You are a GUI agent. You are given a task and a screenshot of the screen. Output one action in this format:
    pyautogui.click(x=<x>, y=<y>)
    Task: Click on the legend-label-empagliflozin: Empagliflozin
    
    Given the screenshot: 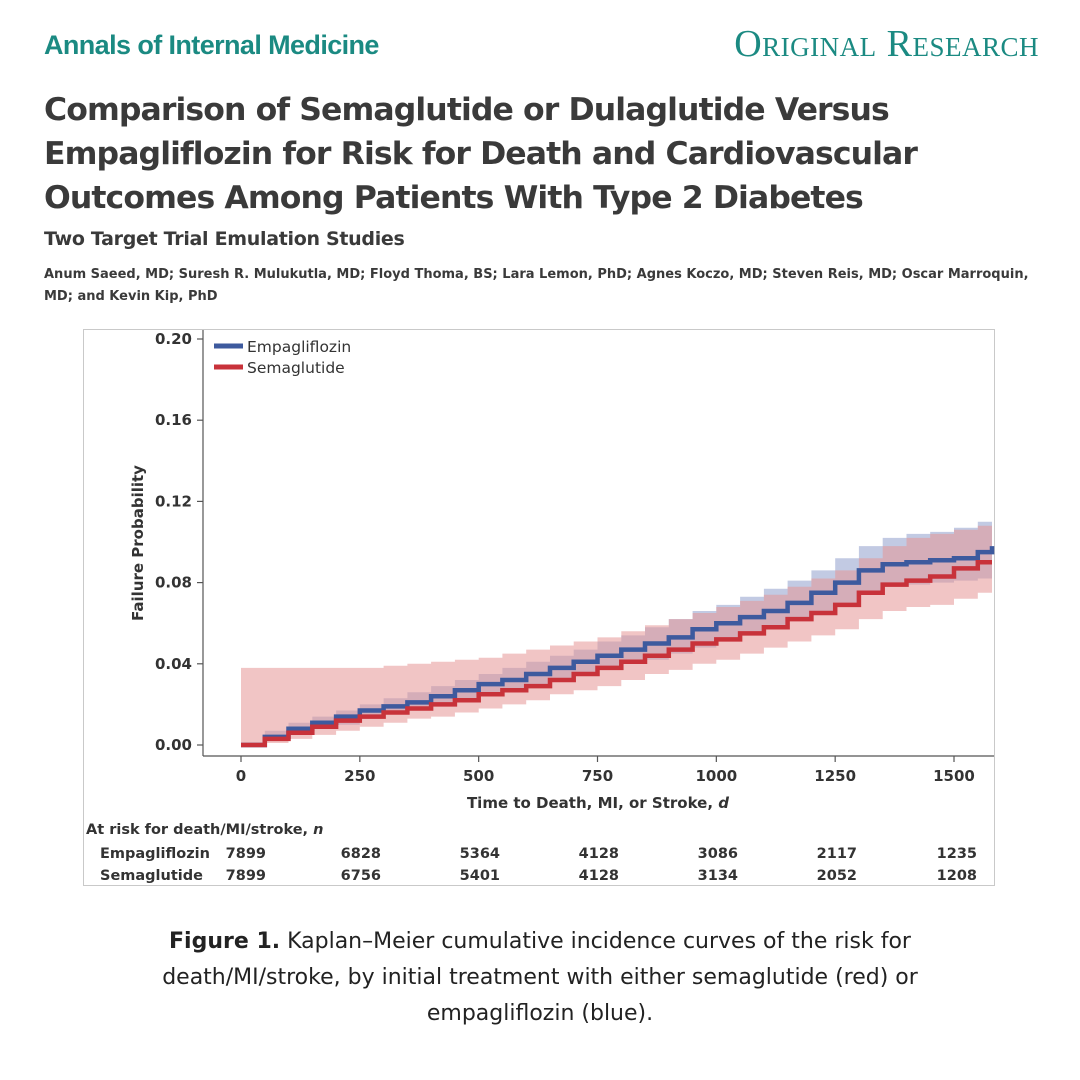 What is the action you would take?
    pyautogui.click(x=299, y=347)
    